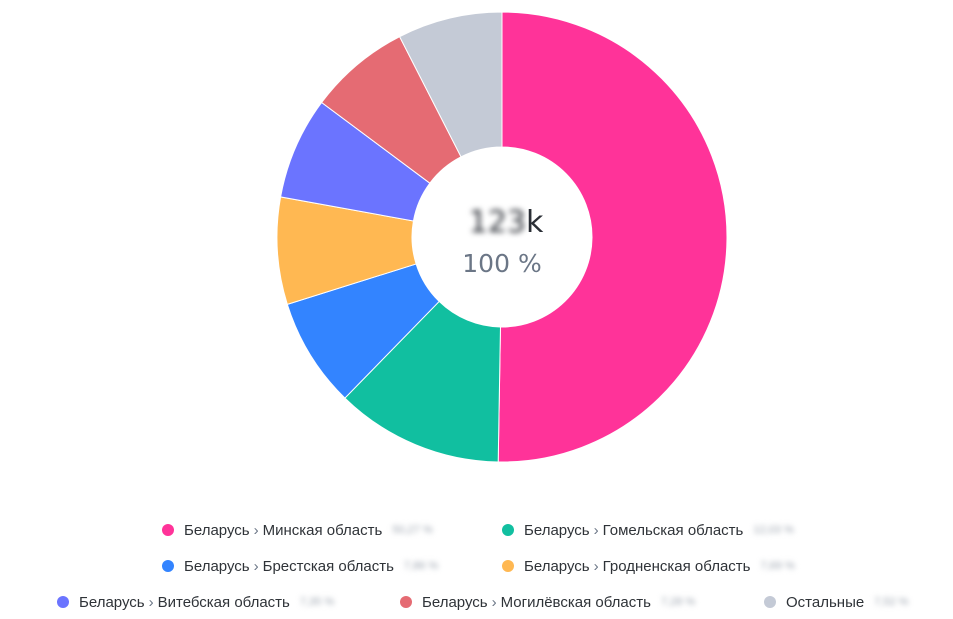  Describe the element at coordinates (421, 566) in the screenshot. I see `legend-value: 7,86 %` at that location.